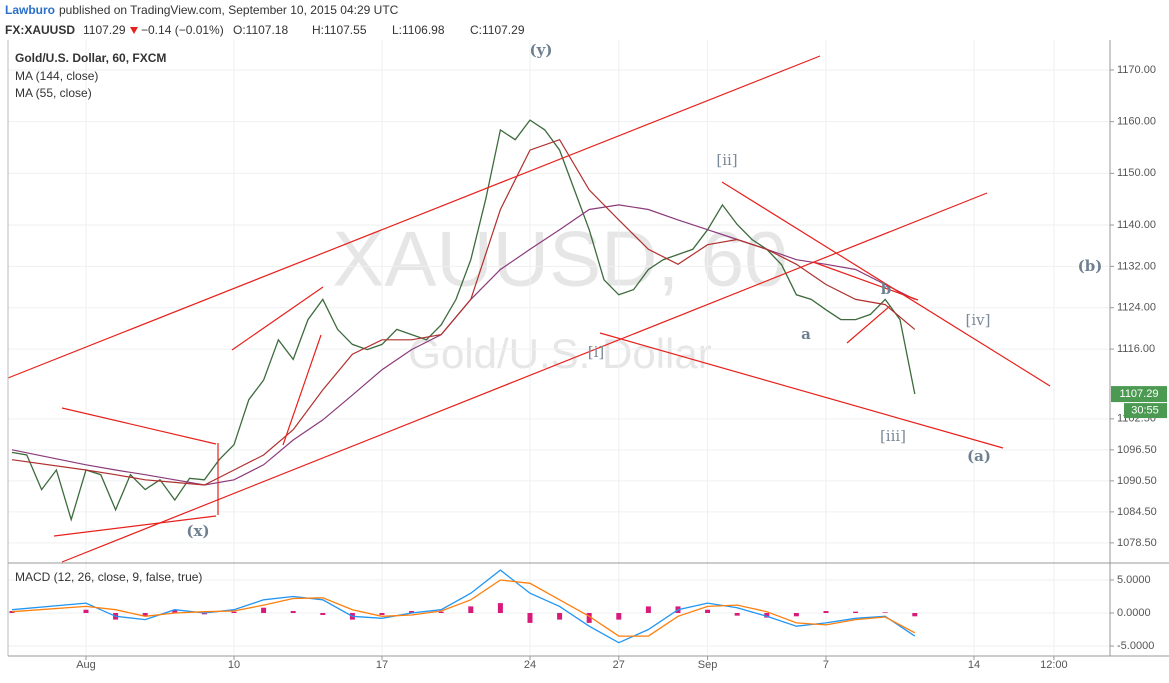 Image resolution: width=1169 pixels, height=683 pixels. What do you see at coordinates (1136, 70) in the screenshot?
I see `y-tick-label: 1170.00` at bounding box center [1136, 70].